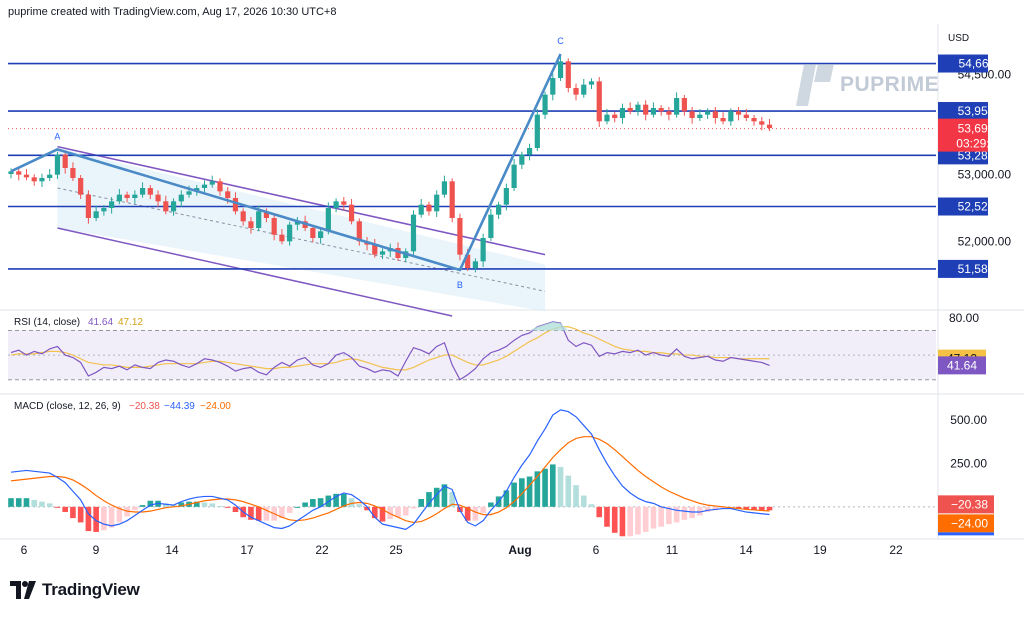 This screenshot has width=1024, height=617. Describe the element at coordinates (130, 322) in the screenshot. I see `rsi-ma-value-text: 47.12` at that location.